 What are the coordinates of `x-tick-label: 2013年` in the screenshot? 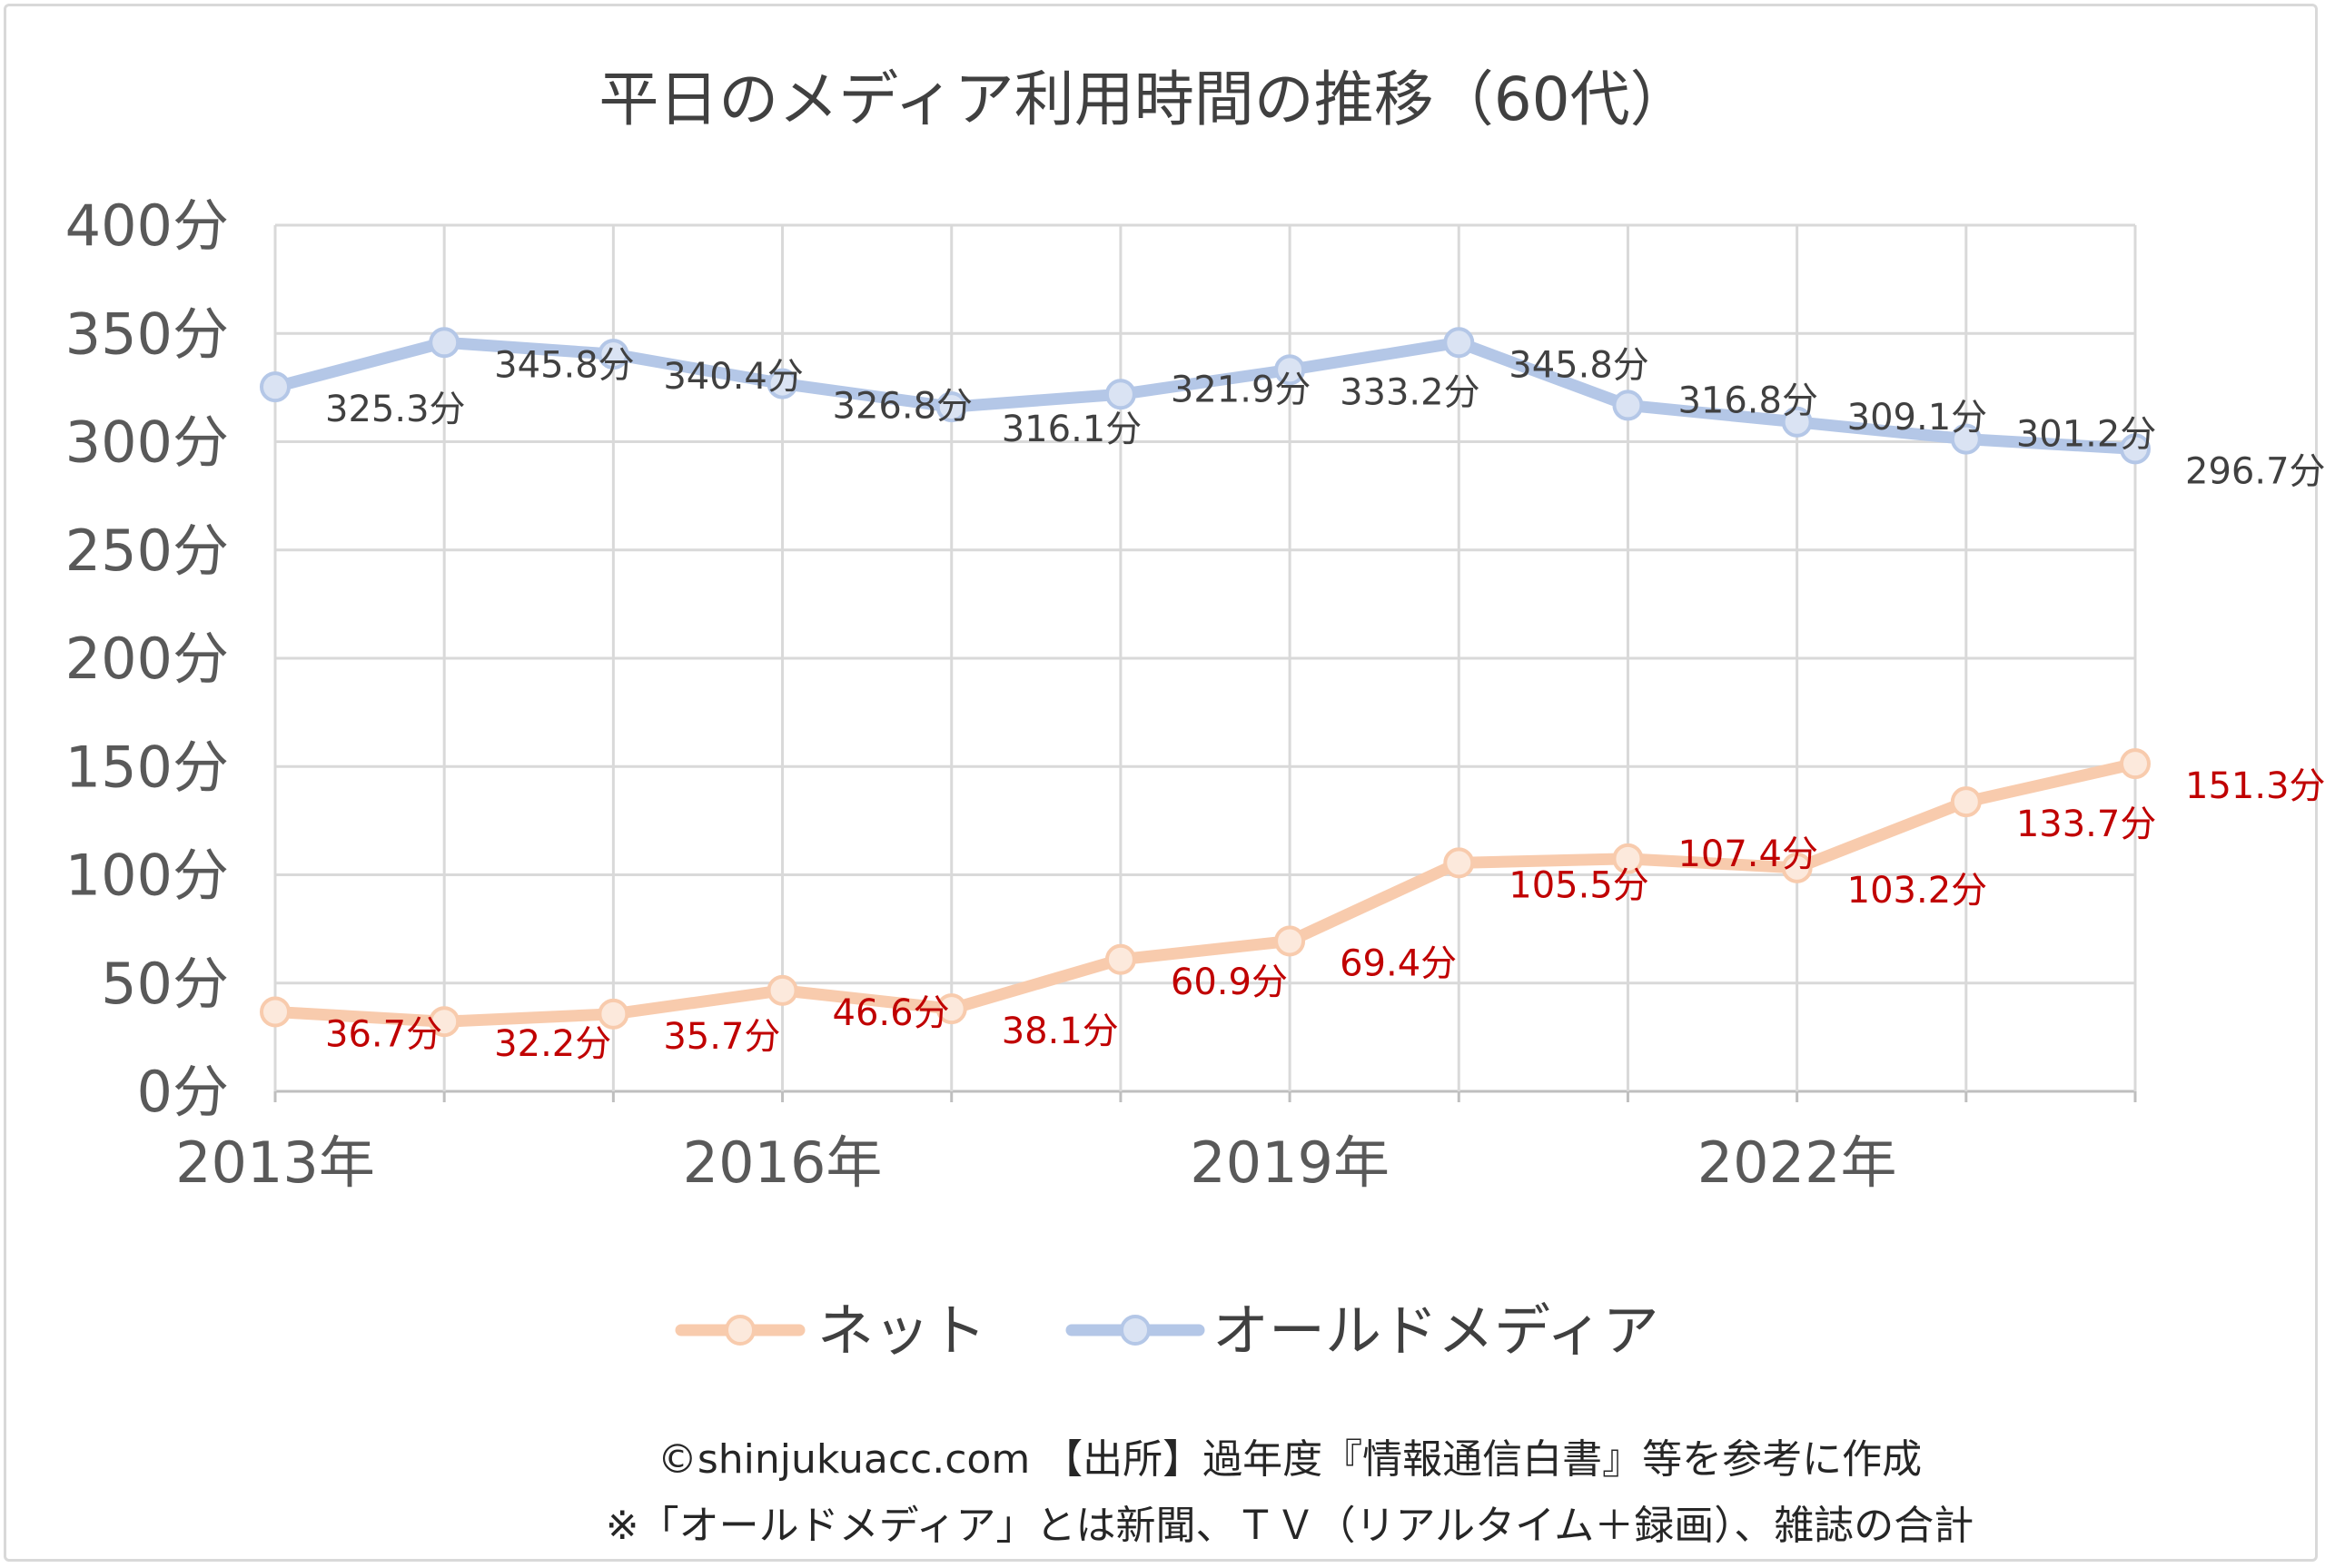 It's located at (275, 1162).